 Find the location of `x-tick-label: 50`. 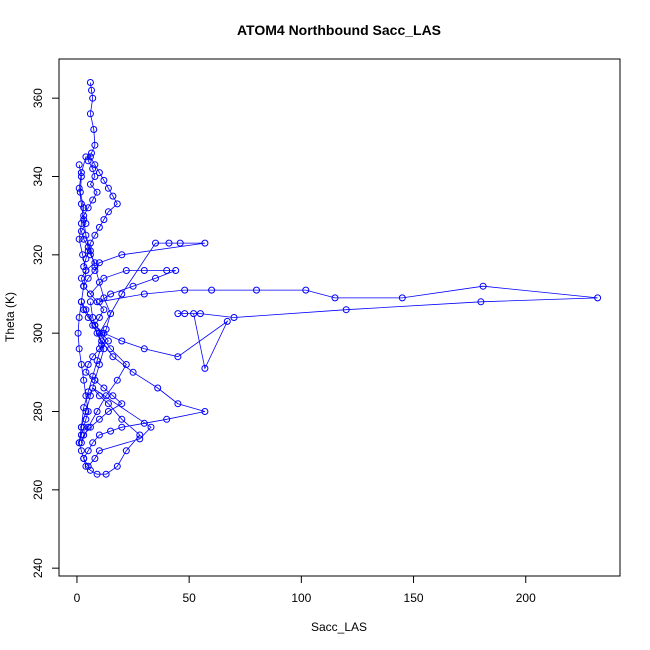

x-tick-label: 50 is located at coordinates (189, 598).